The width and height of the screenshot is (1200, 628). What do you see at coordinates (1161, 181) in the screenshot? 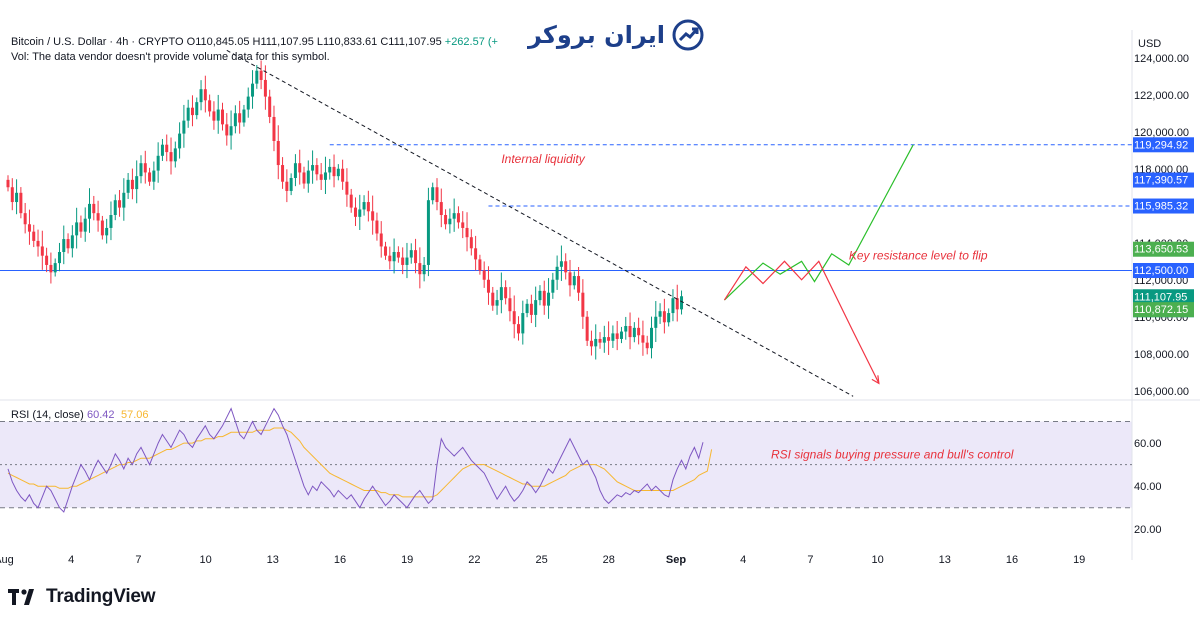
I see `price-tag-label: 117,390.57` at bounding box center [1161, 181].